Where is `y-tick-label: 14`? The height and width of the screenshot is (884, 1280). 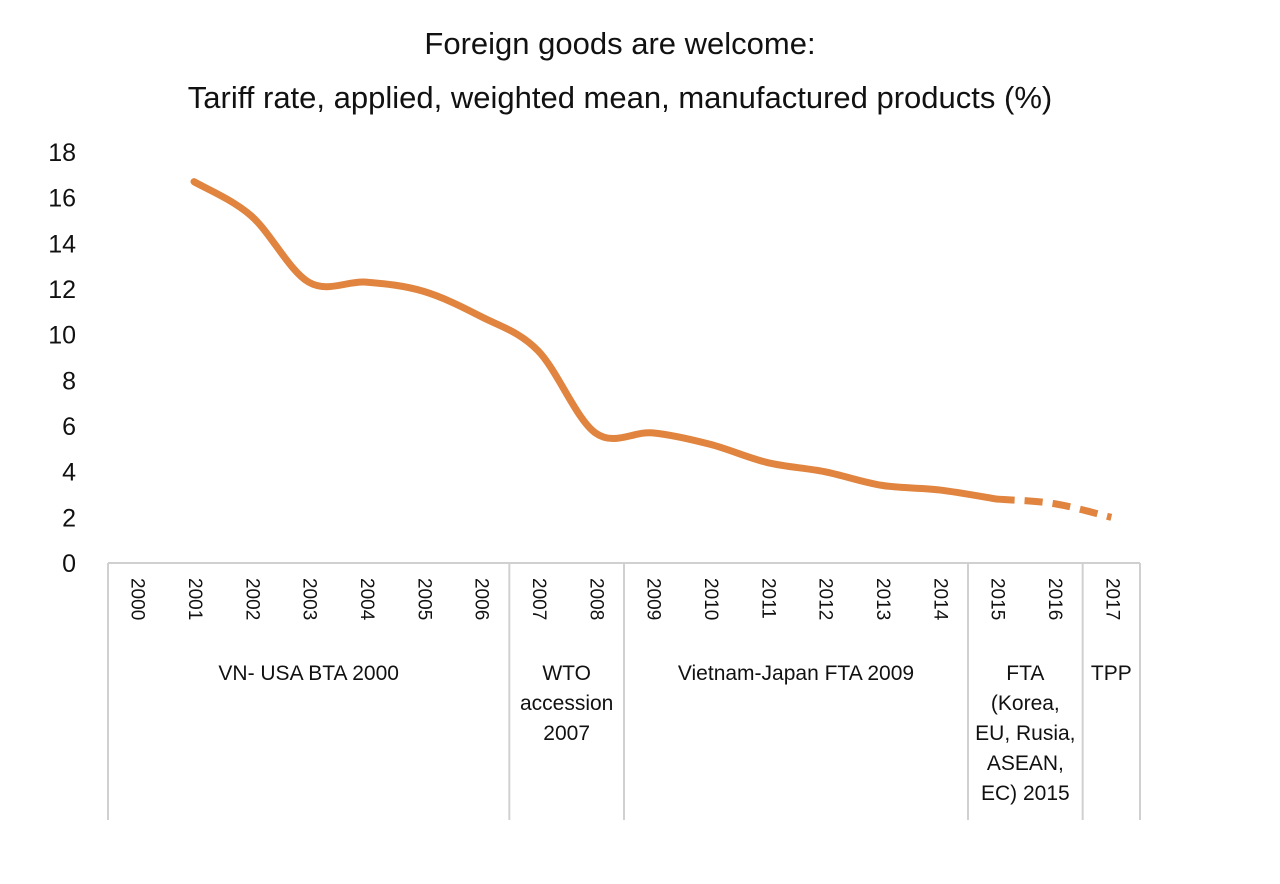
y-tick-label: 14 is located at coordinates (62, 244).